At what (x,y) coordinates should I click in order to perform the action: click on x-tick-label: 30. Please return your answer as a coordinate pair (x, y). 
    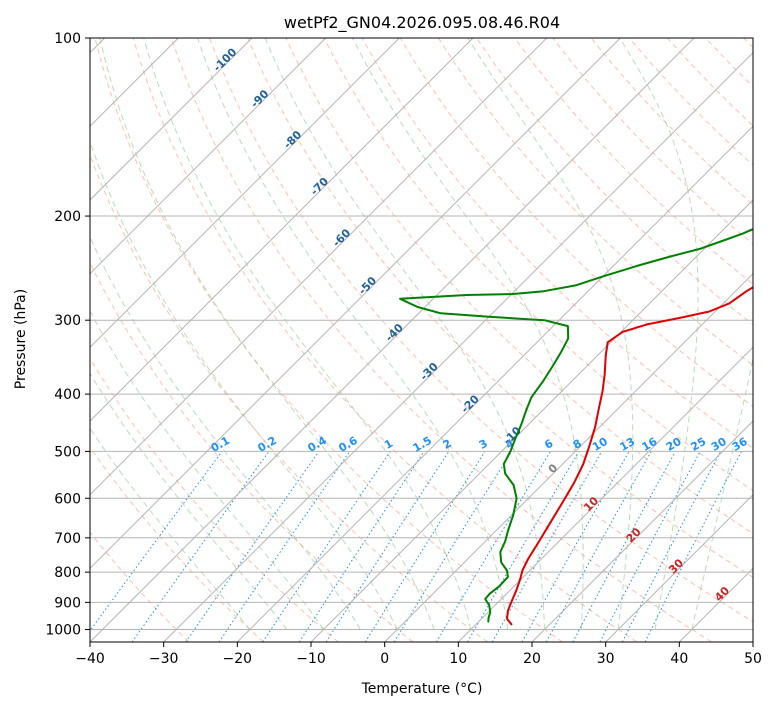
    Looking at the image, I should click on (606, 659).